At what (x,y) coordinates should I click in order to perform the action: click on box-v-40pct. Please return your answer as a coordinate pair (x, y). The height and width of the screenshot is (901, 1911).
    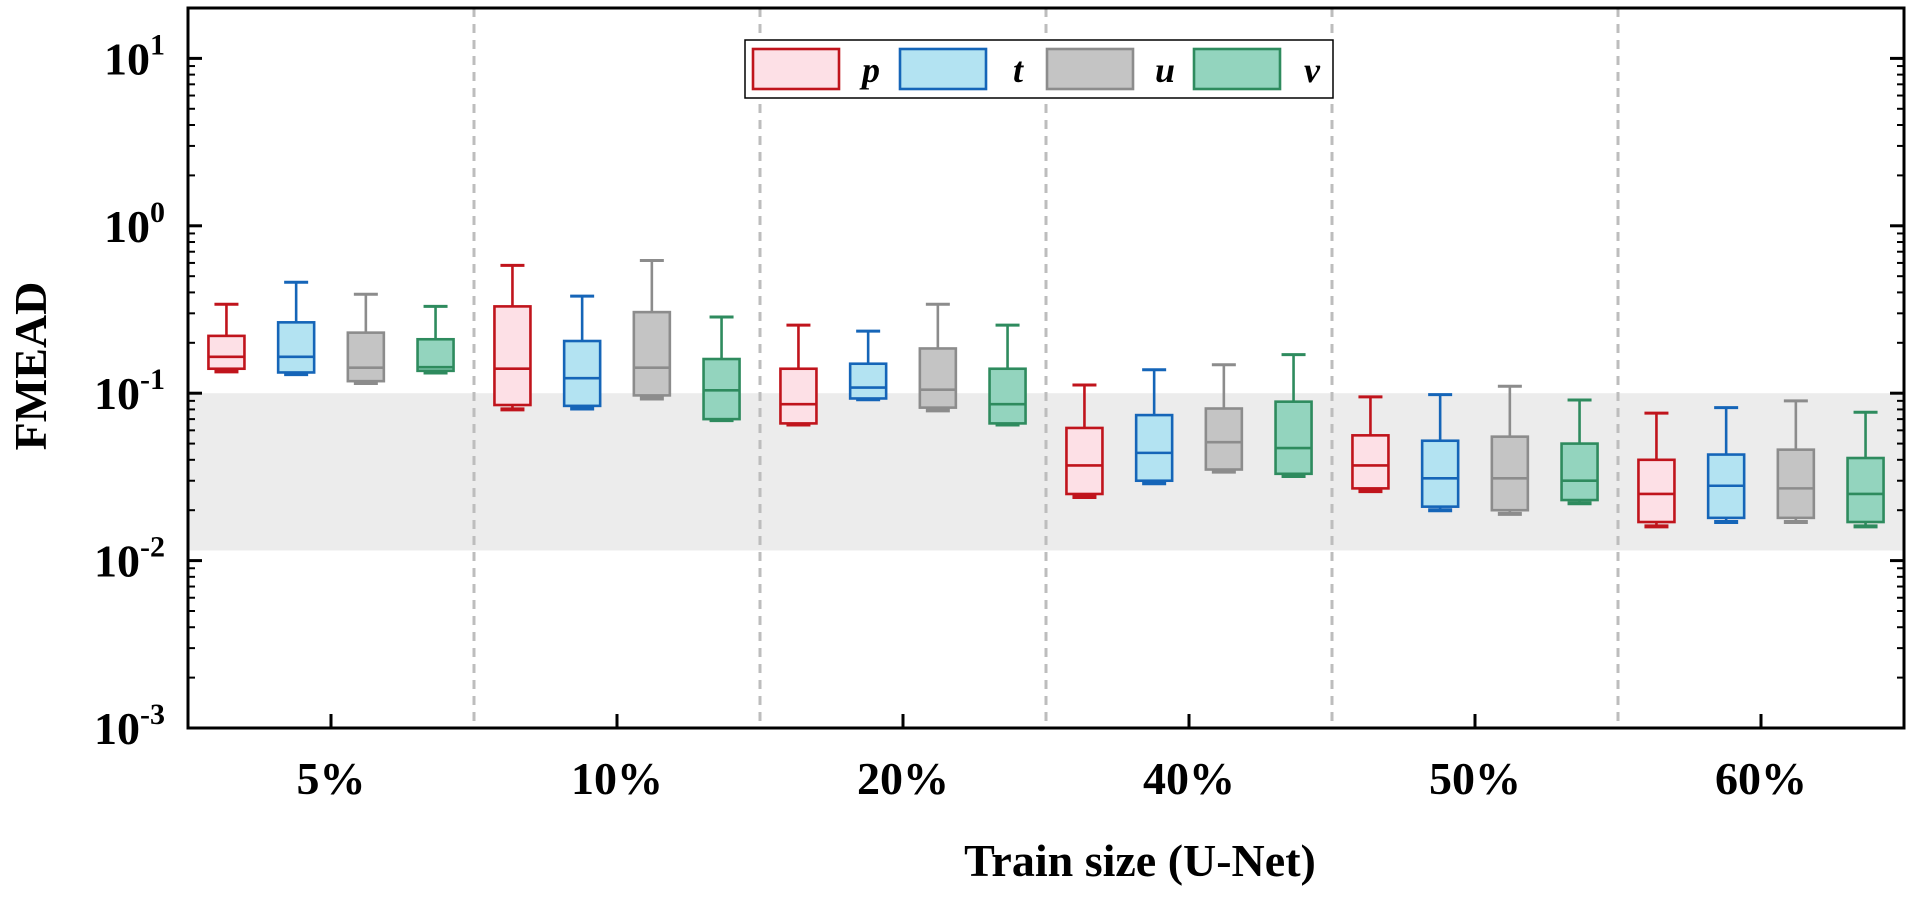
    Looking at the image, I should click on (1293, 416).